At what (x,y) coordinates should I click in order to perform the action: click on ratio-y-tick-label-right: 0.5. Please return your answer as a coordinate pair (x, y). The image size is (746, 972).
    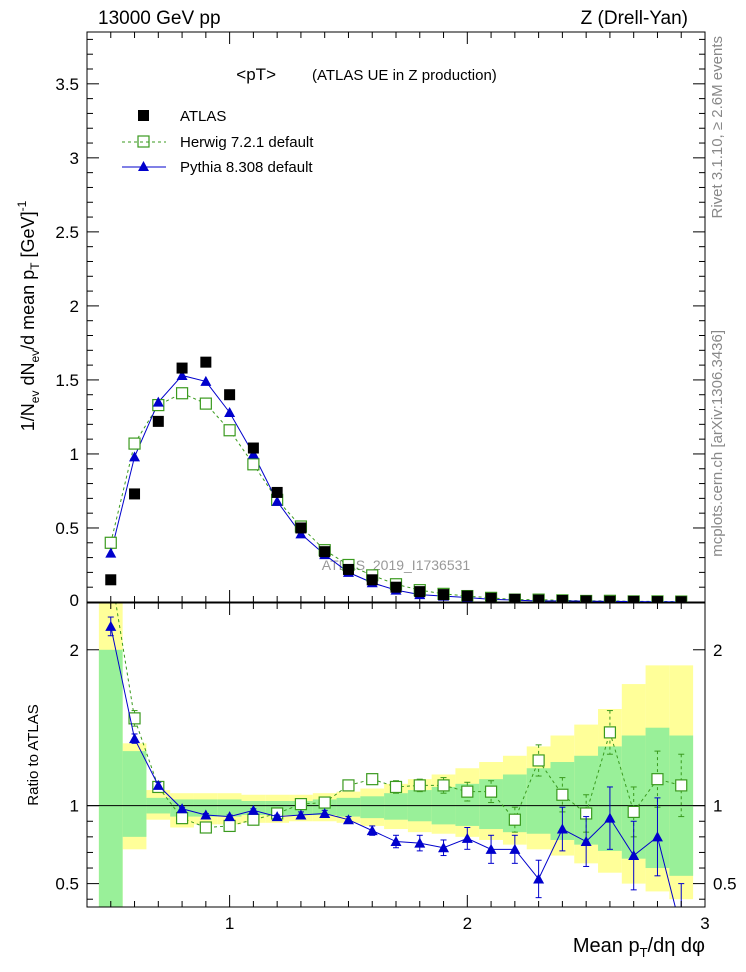
    Looking at the image, I should click on (725, 884).